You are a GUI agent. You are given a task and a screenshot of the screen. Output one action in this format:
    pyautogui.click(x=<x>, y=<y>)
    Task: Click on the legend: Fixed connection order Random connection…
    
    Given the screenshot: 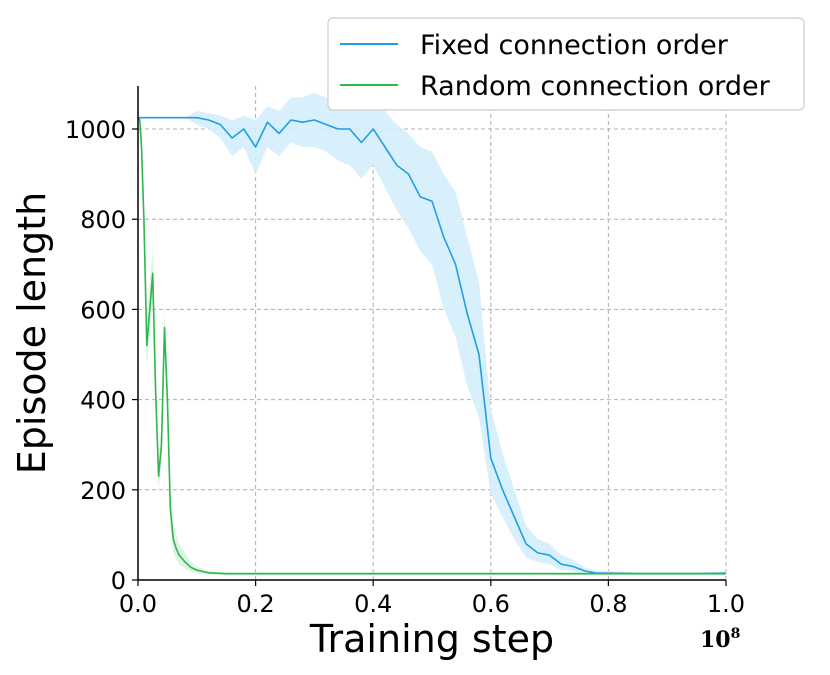 What is the action you would take?
    pyautogui.click(x=566, y=64)
    